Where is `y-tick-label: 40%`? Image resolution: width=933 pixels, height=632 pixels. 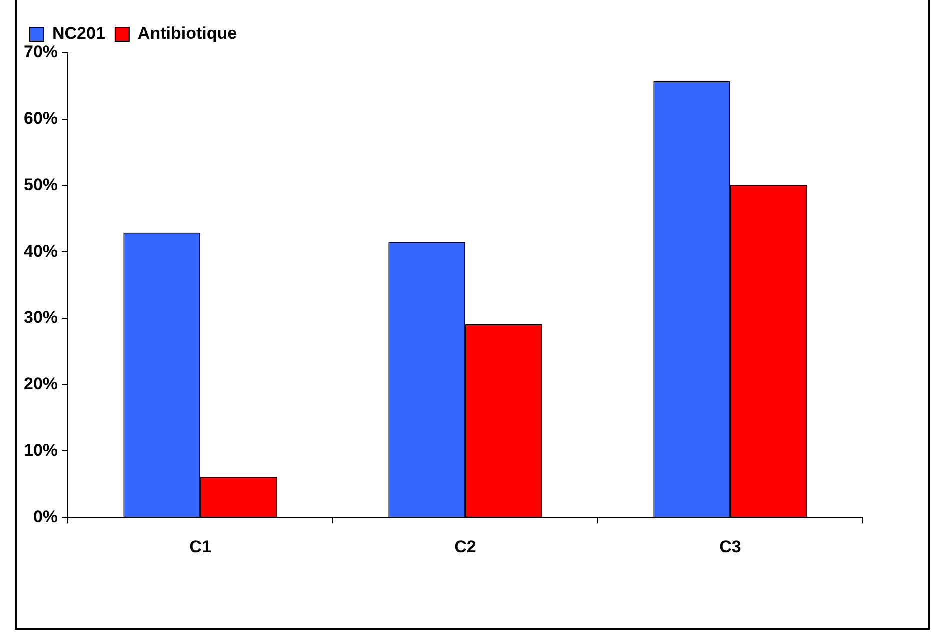
y-tick-label: 40% is located at coordinates (41, 251).